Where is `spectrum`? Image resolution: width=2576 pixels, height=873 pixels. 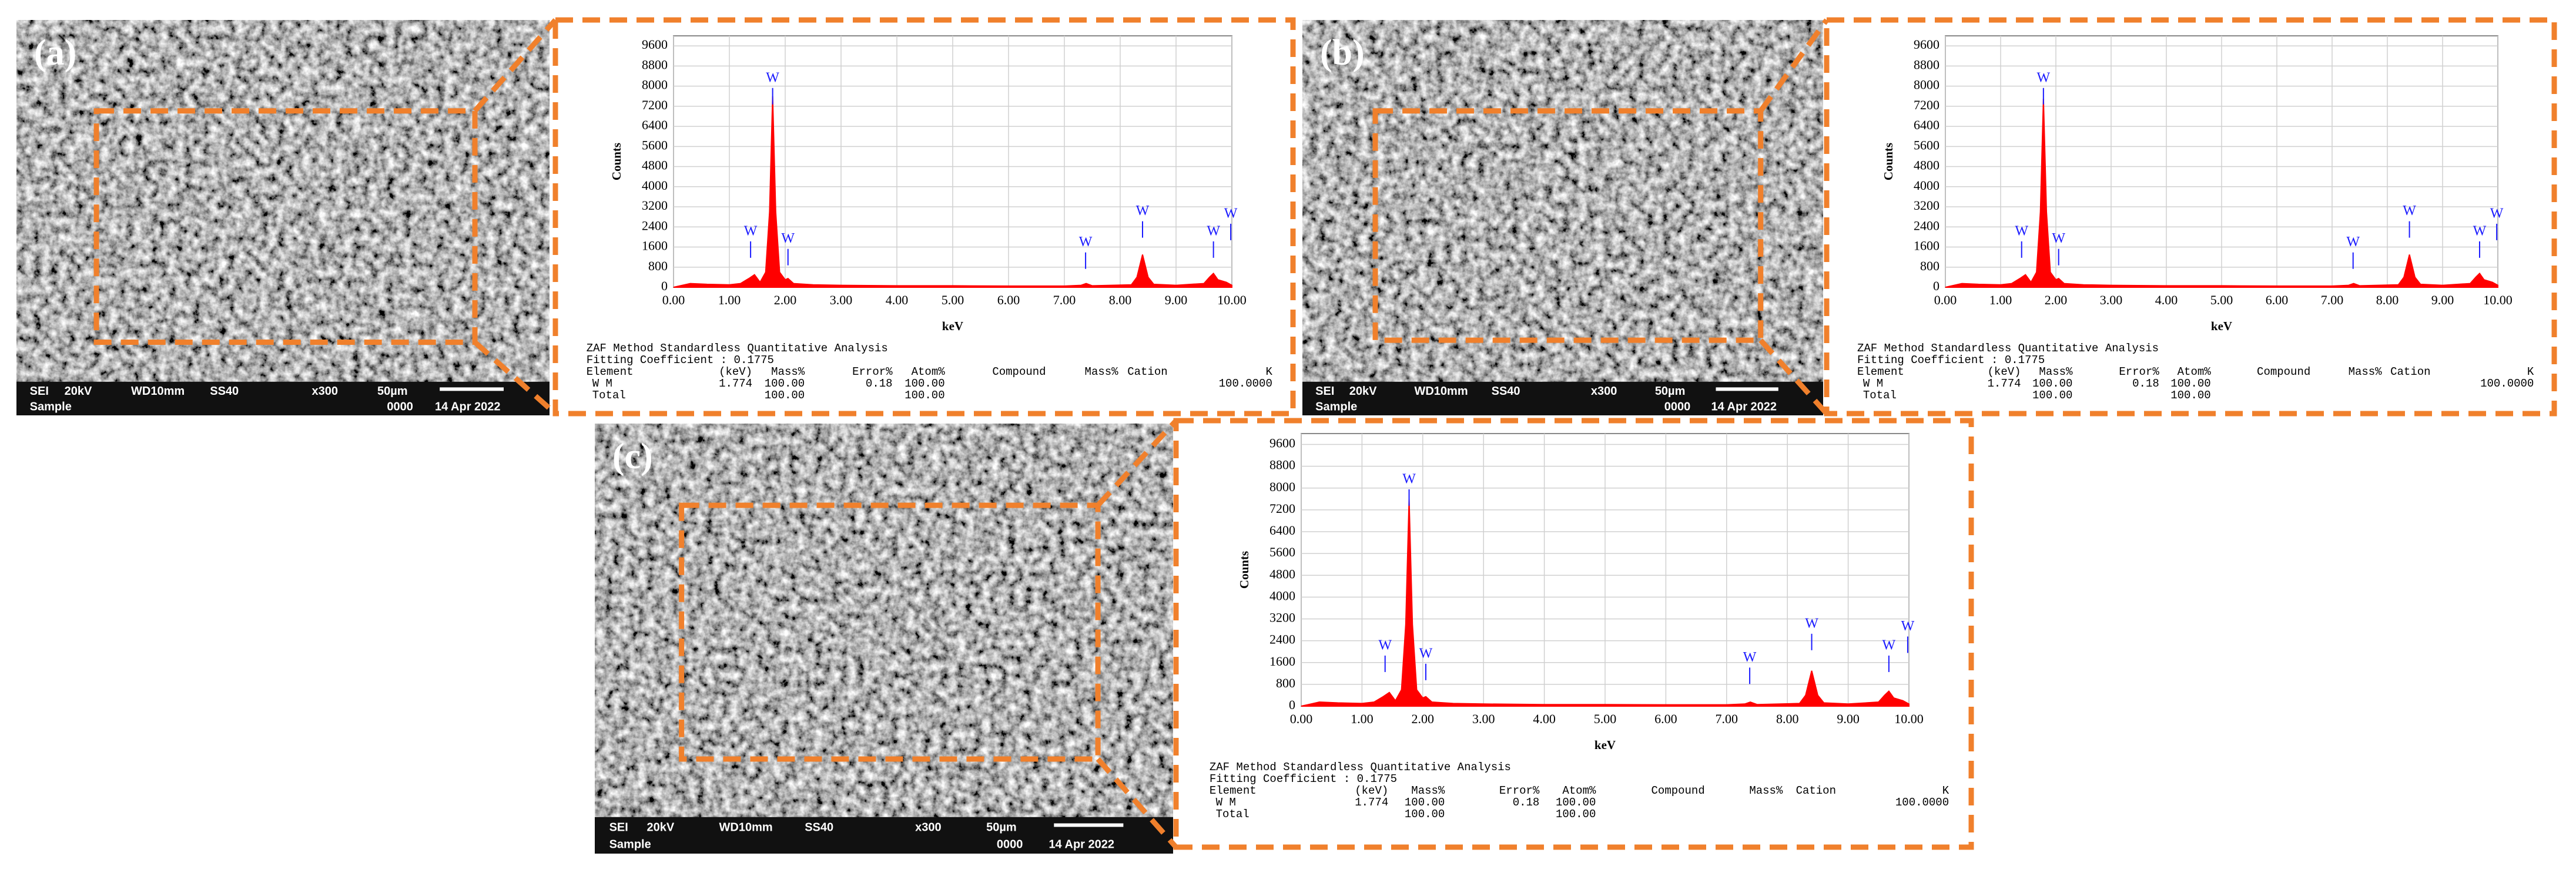 spectrum is located at coordinates (1605, 603).